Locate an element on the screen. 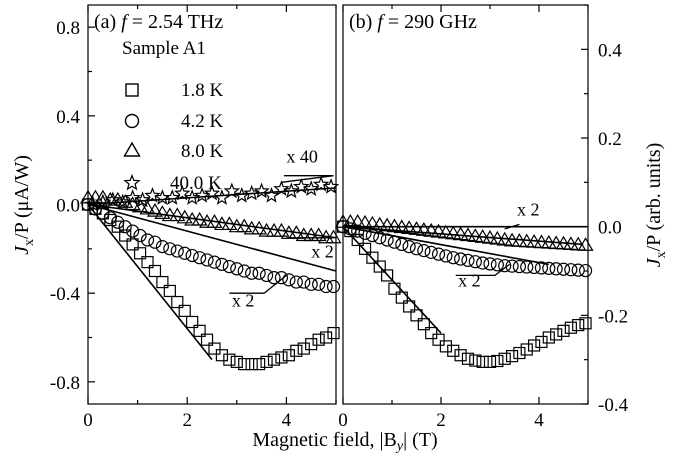 Image resolution: width=679 pixels, height=455 pixels. legend-star-icon is located at coordinates (132, 182).